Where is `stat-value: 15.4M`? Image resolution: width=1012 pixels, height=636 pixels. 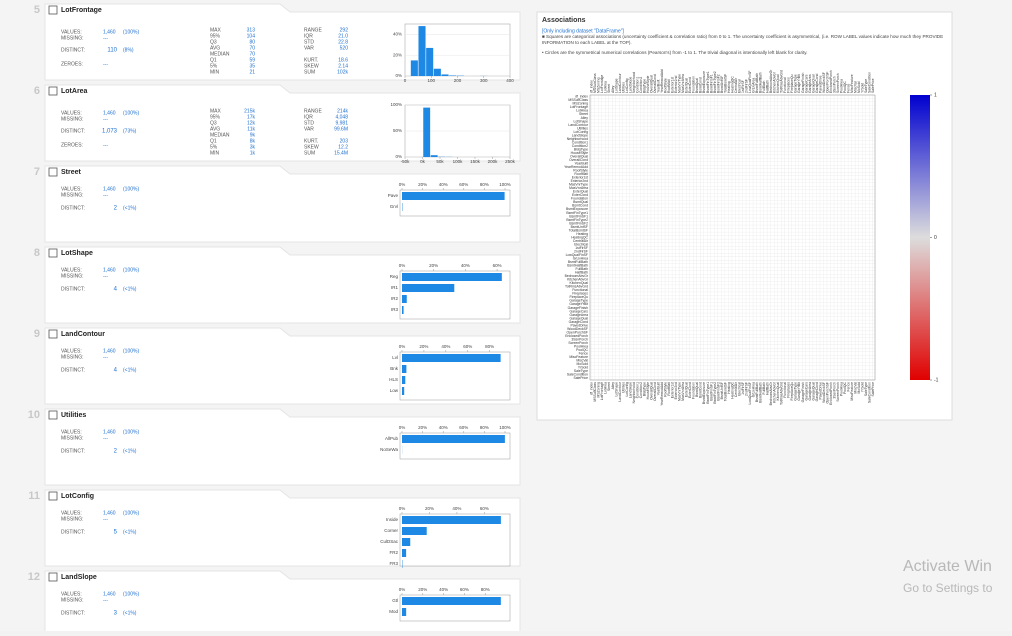
stat-value: 15.4M is located at coordinates (341, 153).